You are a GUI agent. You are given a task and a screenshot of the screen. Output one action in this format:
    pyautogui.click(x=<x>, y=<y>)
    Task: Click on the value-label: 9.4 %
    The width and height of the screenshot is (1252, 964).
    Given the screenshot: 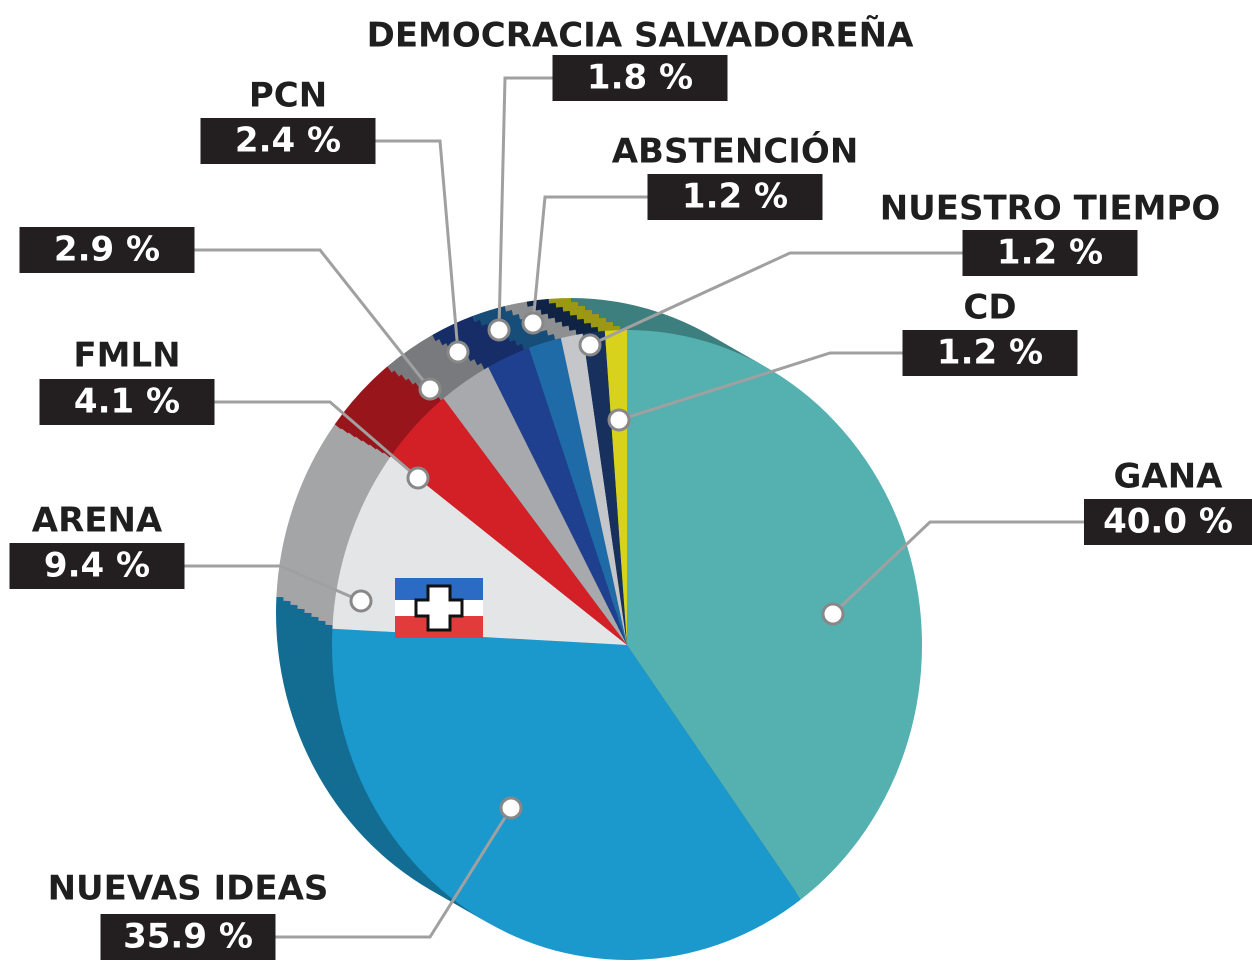 What is the action you would take?
    pyautogui.click(x=97, y=566)
    